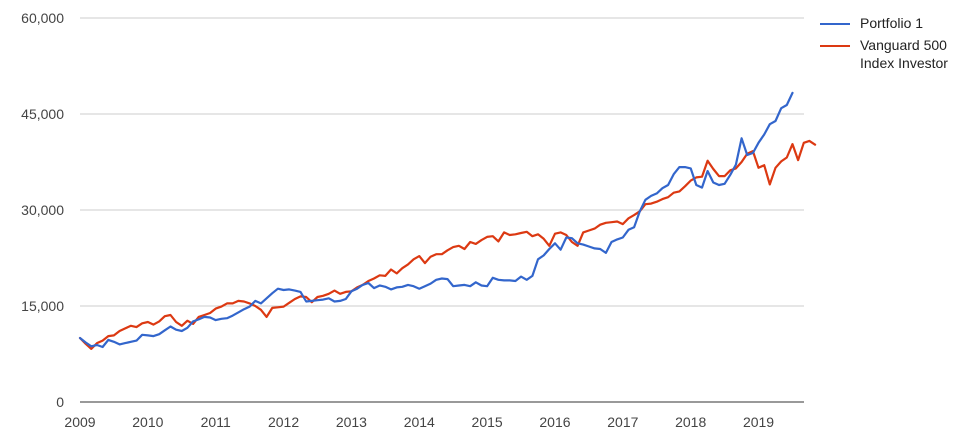 This screenshot has height=448, width=966. What do you see at coordinates (622, 422) in the screenshot?
I see `x-tick-label: 2017` at bounding box center [622, 422].